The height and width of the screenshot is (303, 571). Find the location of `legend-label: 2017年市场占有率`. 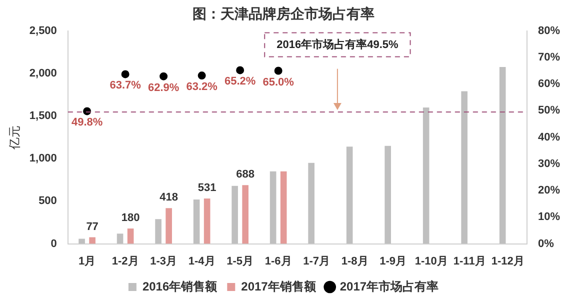

legend-label: 2017年市场占有率 is located at coordinates (389, 286).